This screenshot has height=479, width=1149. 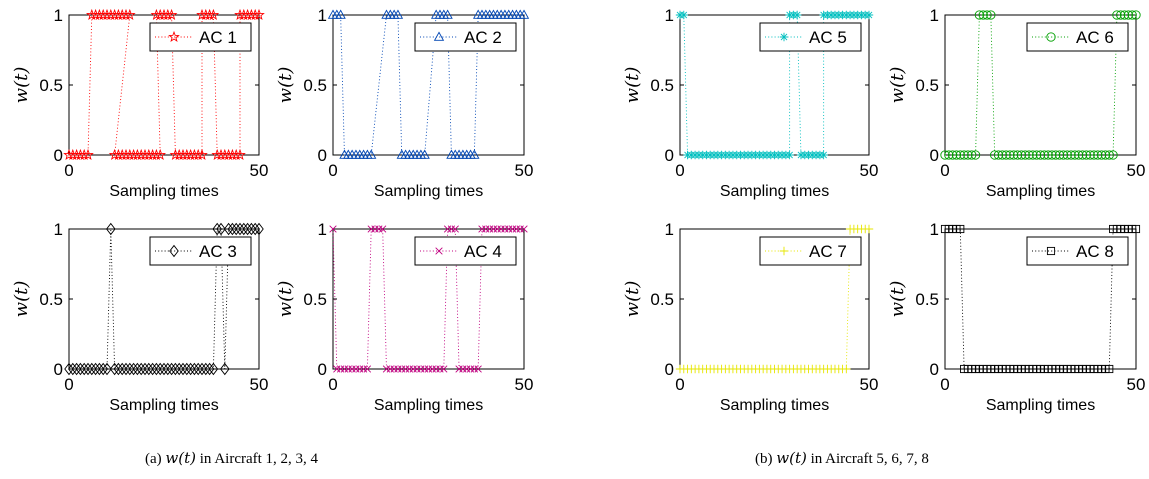 What do you see at coordinates (218, 251) in the screenshot?
I see `legend-label: AC 3` at bounding box center [218, 251].